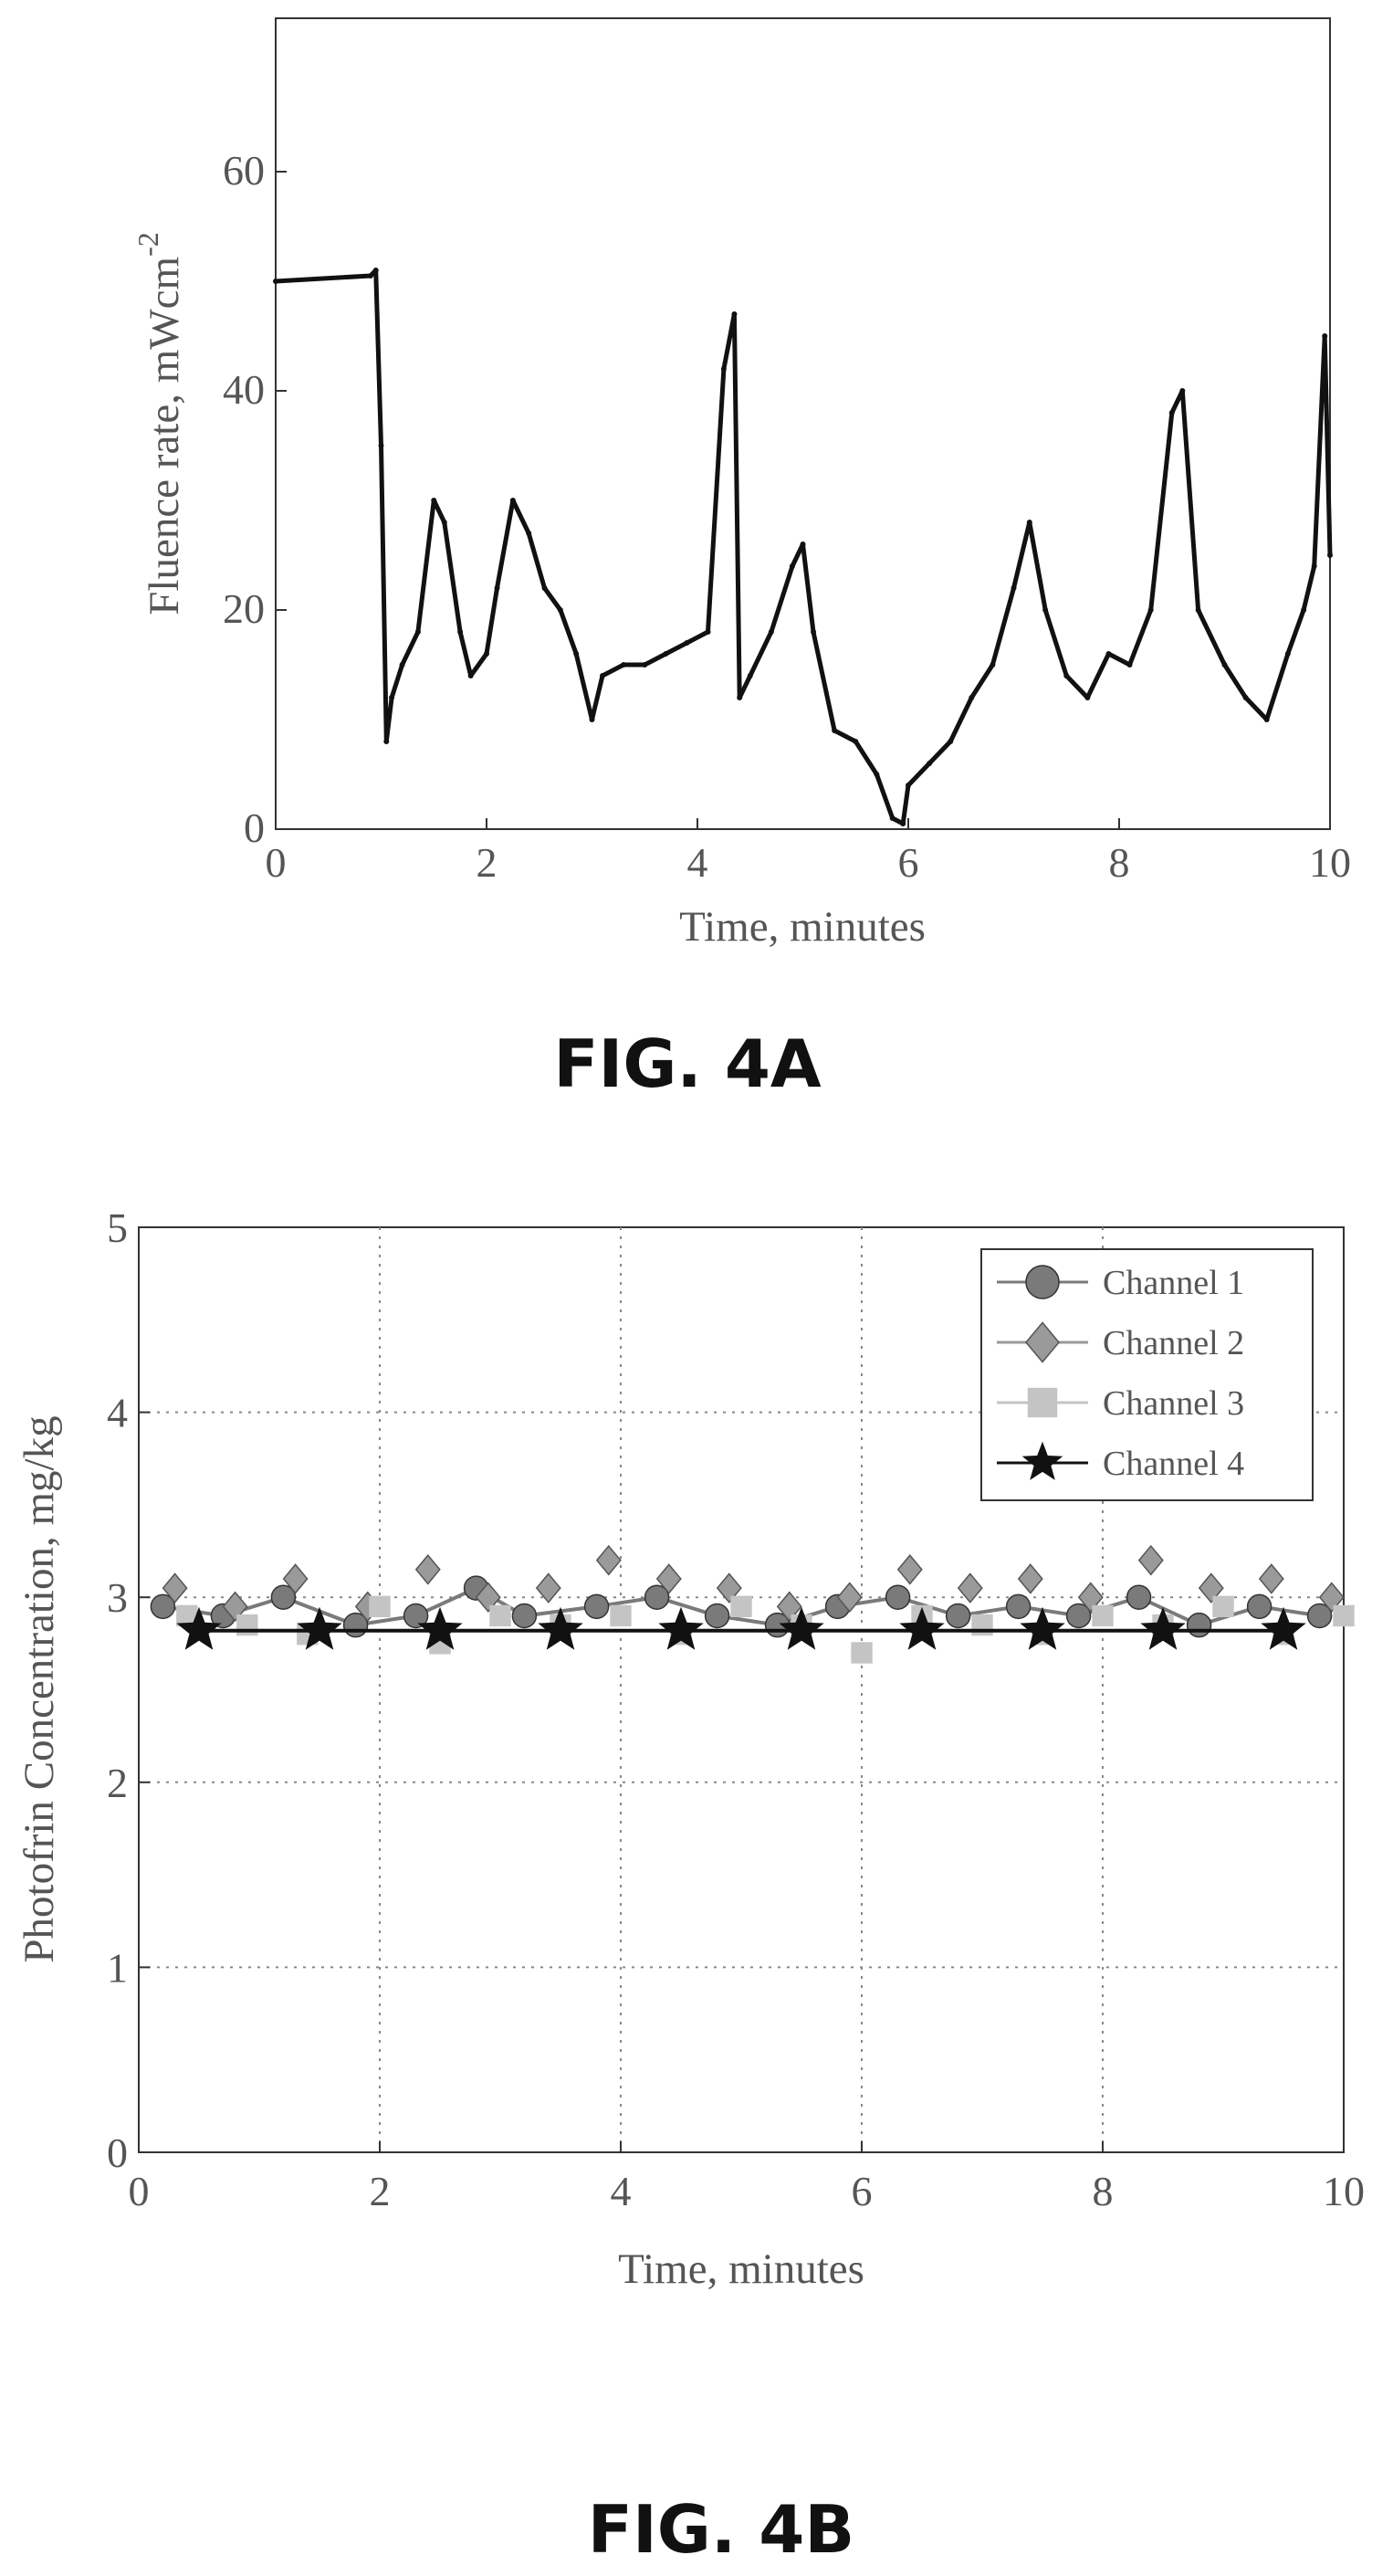 Image resolution: width=1393 pixels, height=2576 pixels. Describe the element at coordinates (1173, 1343) in the screenshot. I see `chart-4b-legend-label: Channel 2` at that location.